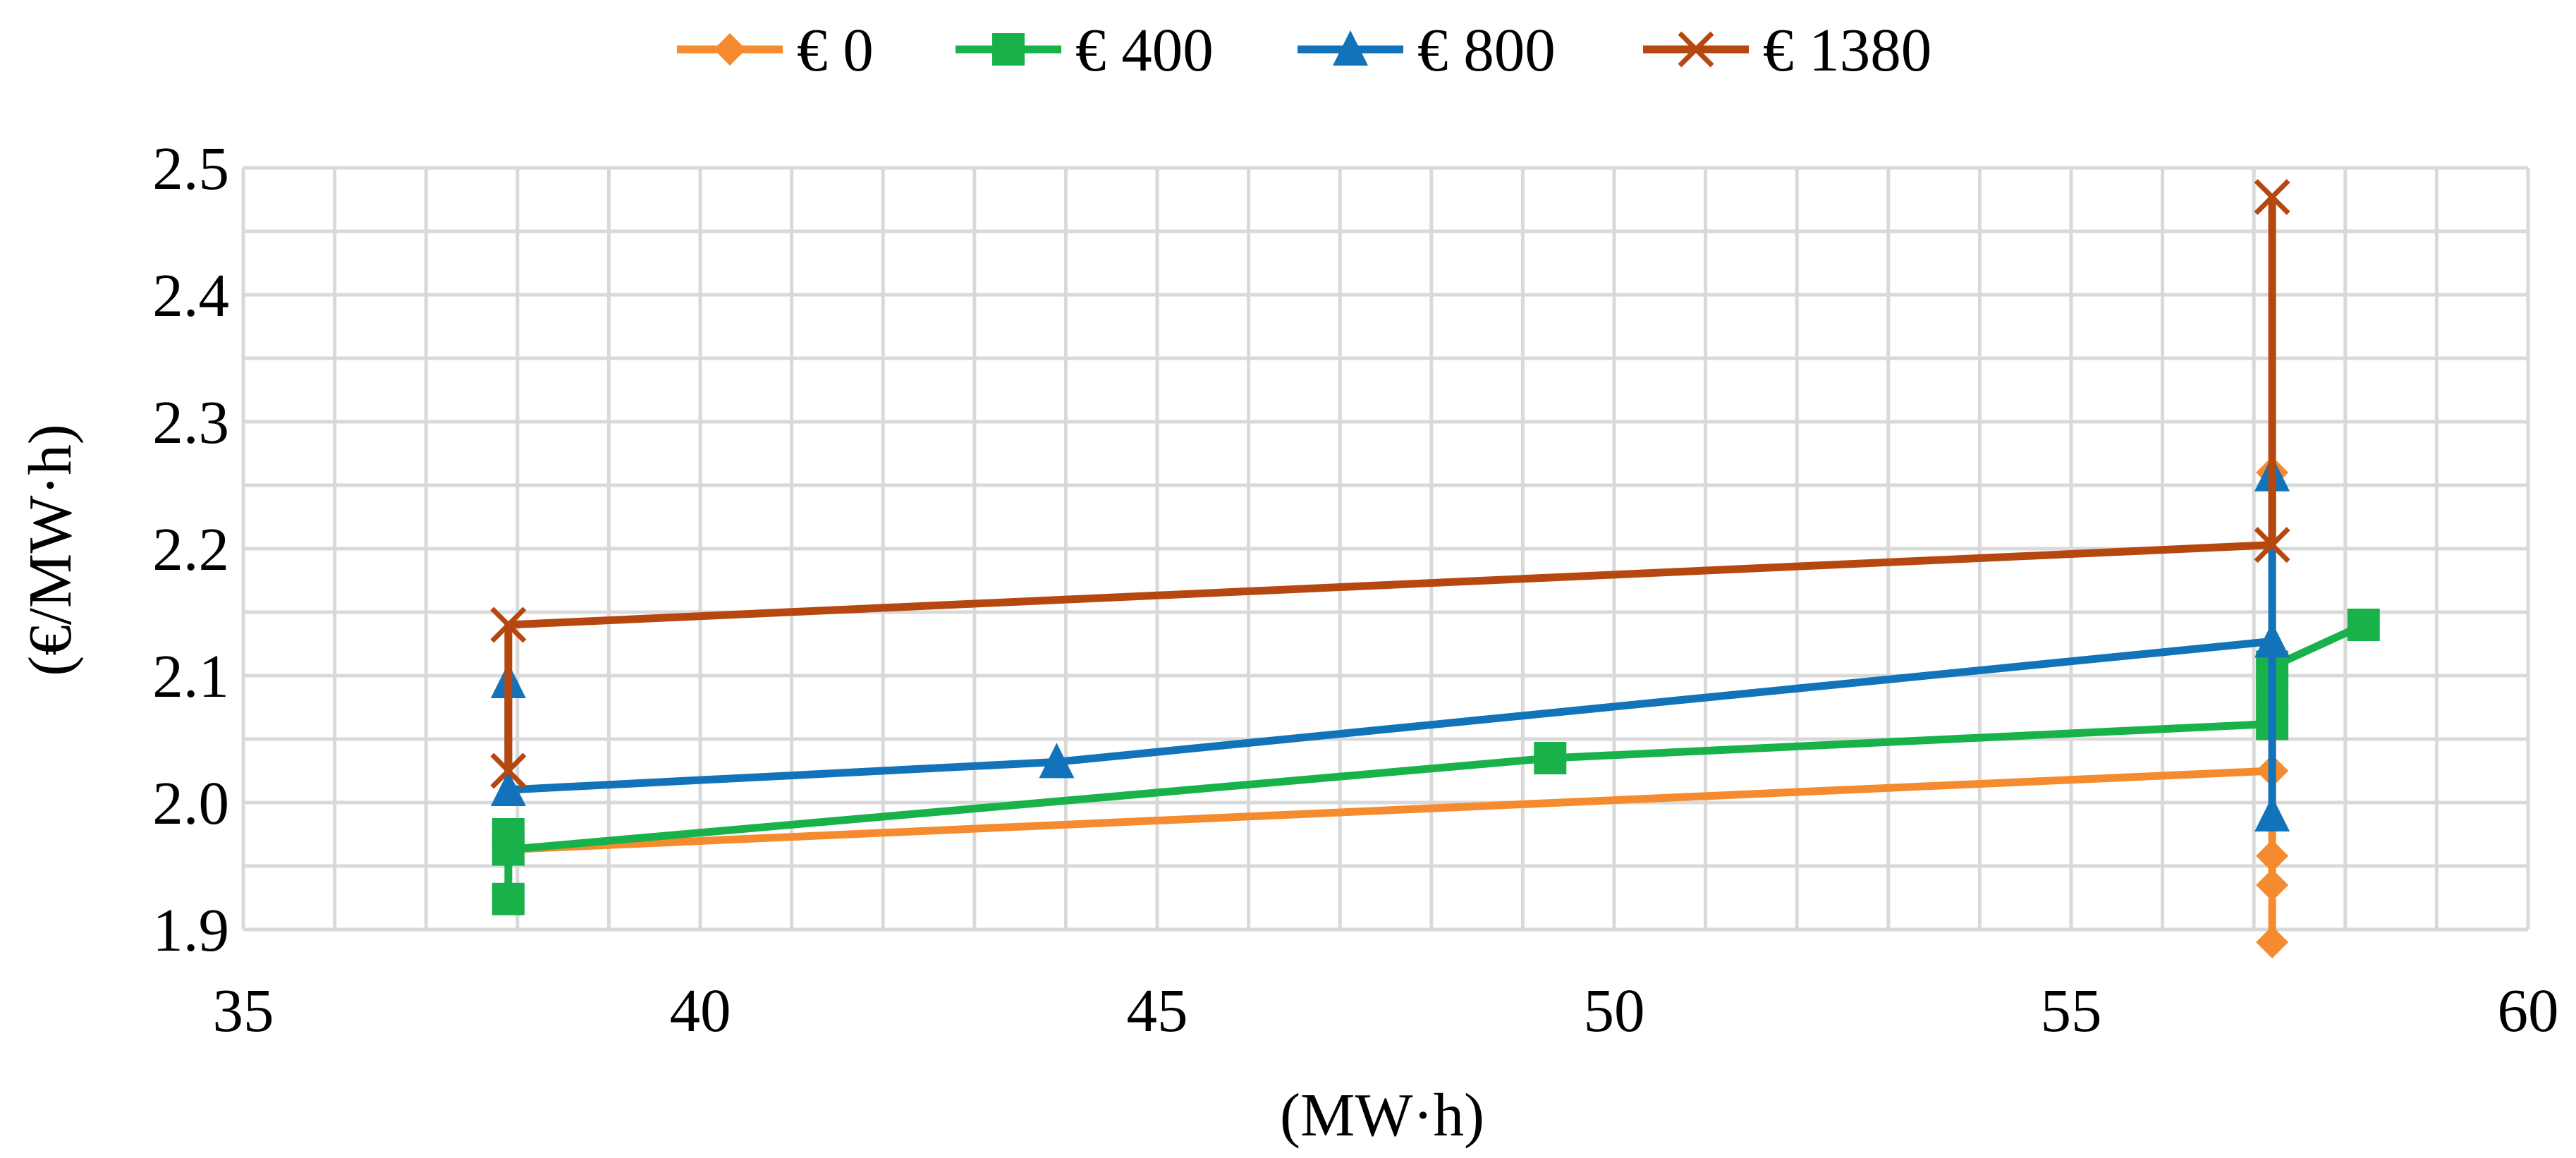  Describe the element at coordinates (50, 550) in the screenshot. I see `y-axis-title: (€/MW·h)` at that location.